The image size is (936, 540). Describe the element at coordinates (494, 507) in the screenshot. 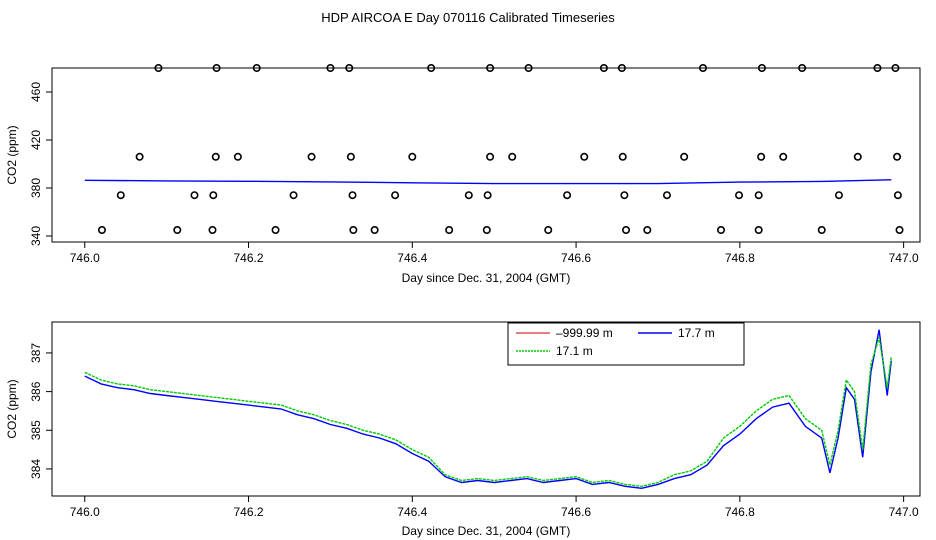

I see `bottom-x-ticks: 746.0 746.2 746.4 746.6 746.8 747.0` at that location.